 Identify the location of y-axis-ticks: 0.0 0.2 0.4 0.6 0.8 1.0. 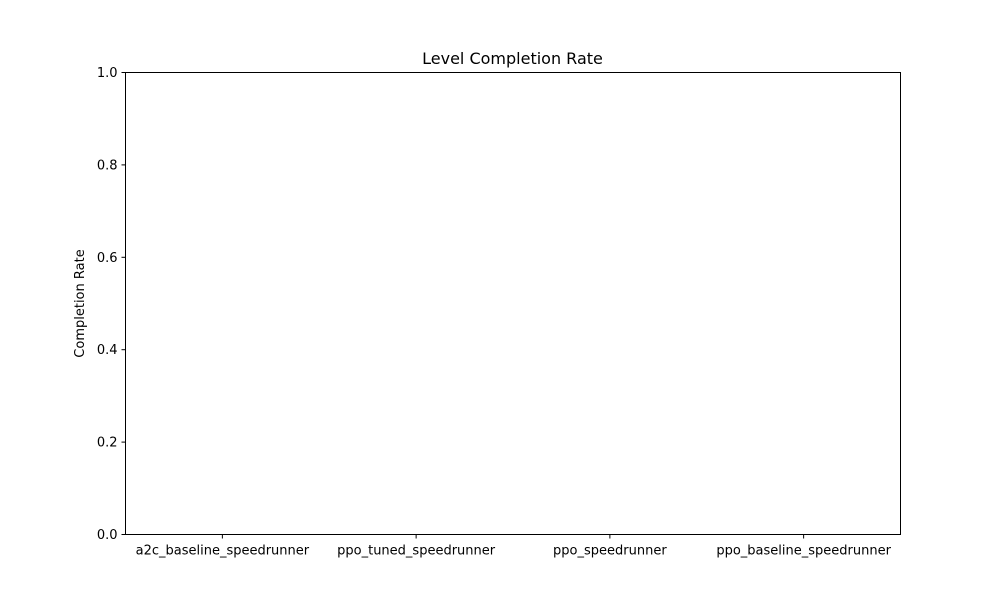
(111, 304).